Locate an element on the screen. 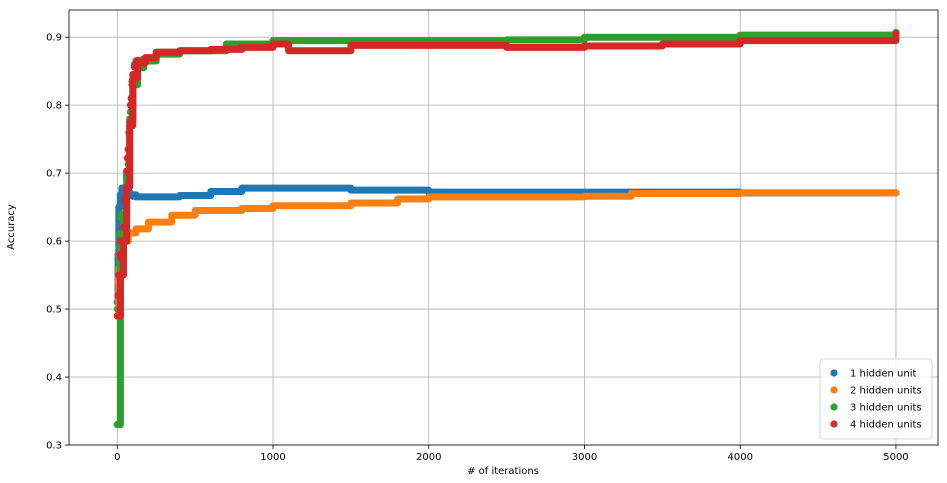 This screenshot has width=947, height=483. x-axis-label: # of iterations is located at coordinates (503, 471).